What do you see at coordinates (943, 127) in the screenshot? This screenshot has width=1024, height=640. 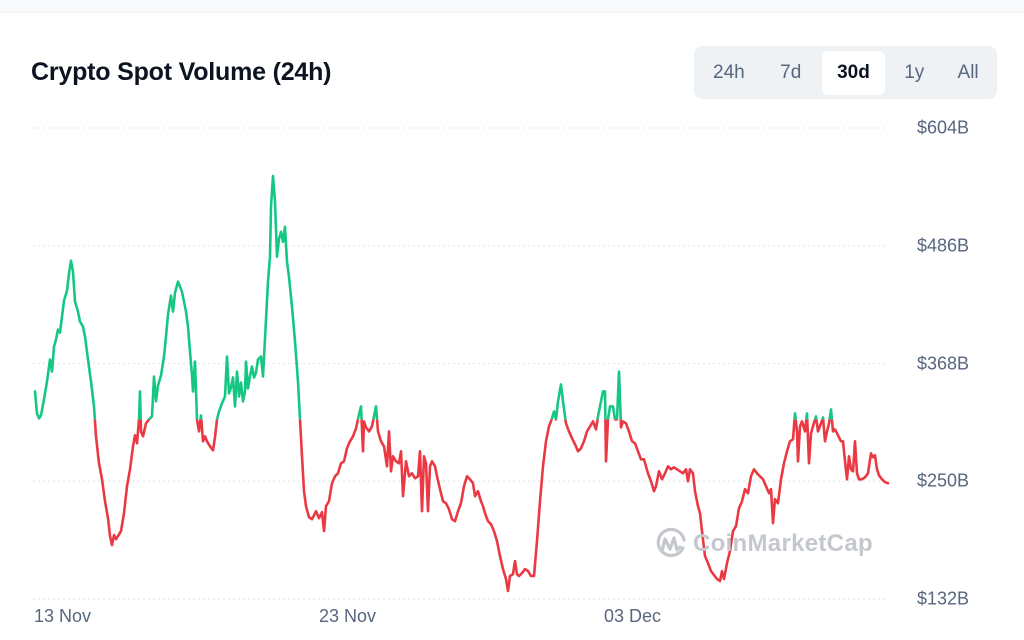 I see `y-tick-label: $604B` at bounding box center [943, 127].